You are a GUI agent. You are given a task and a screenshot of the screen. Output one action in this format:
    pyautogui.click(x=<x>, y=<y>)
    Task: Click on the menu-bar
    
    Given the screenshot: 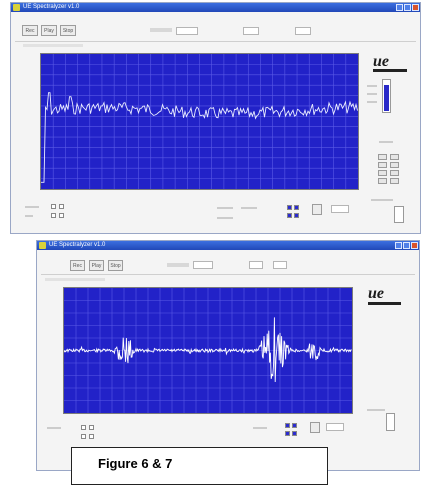 What is the action you would take?
    pyautogui.click(x=53, y=45)
    